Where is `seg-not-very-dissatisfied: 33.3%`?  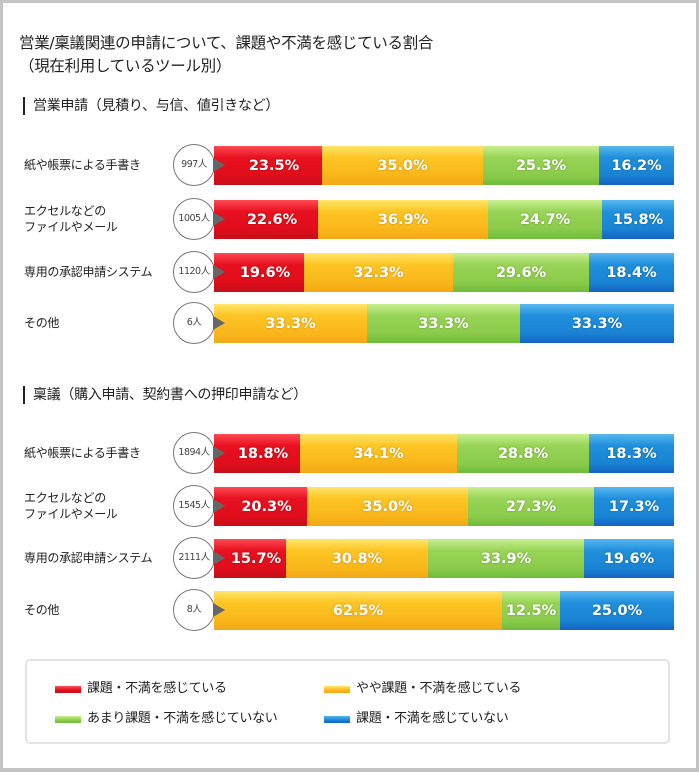 seg-not-very-dissatisfied: 33.3% is located at coordinates (443, 323).